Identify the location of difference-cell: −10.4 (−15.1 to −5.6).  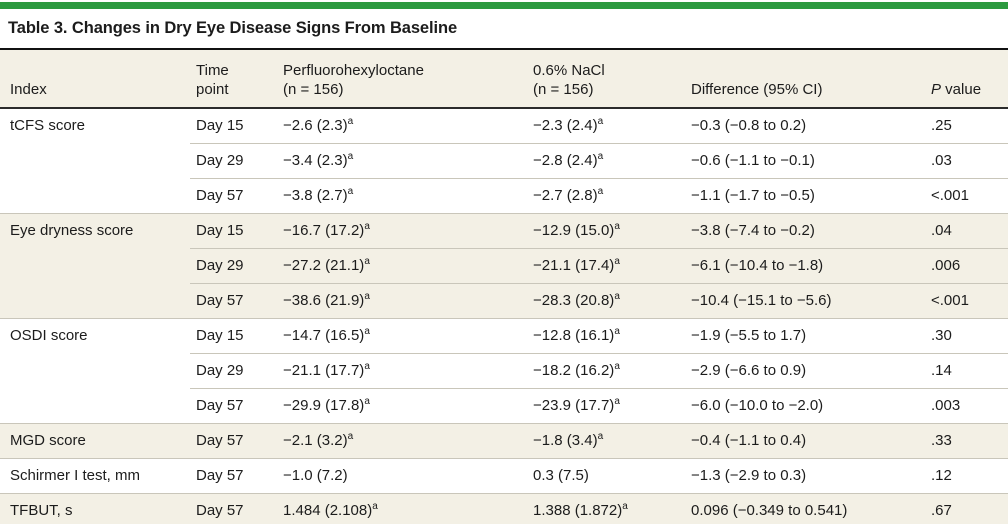
(805, 301).